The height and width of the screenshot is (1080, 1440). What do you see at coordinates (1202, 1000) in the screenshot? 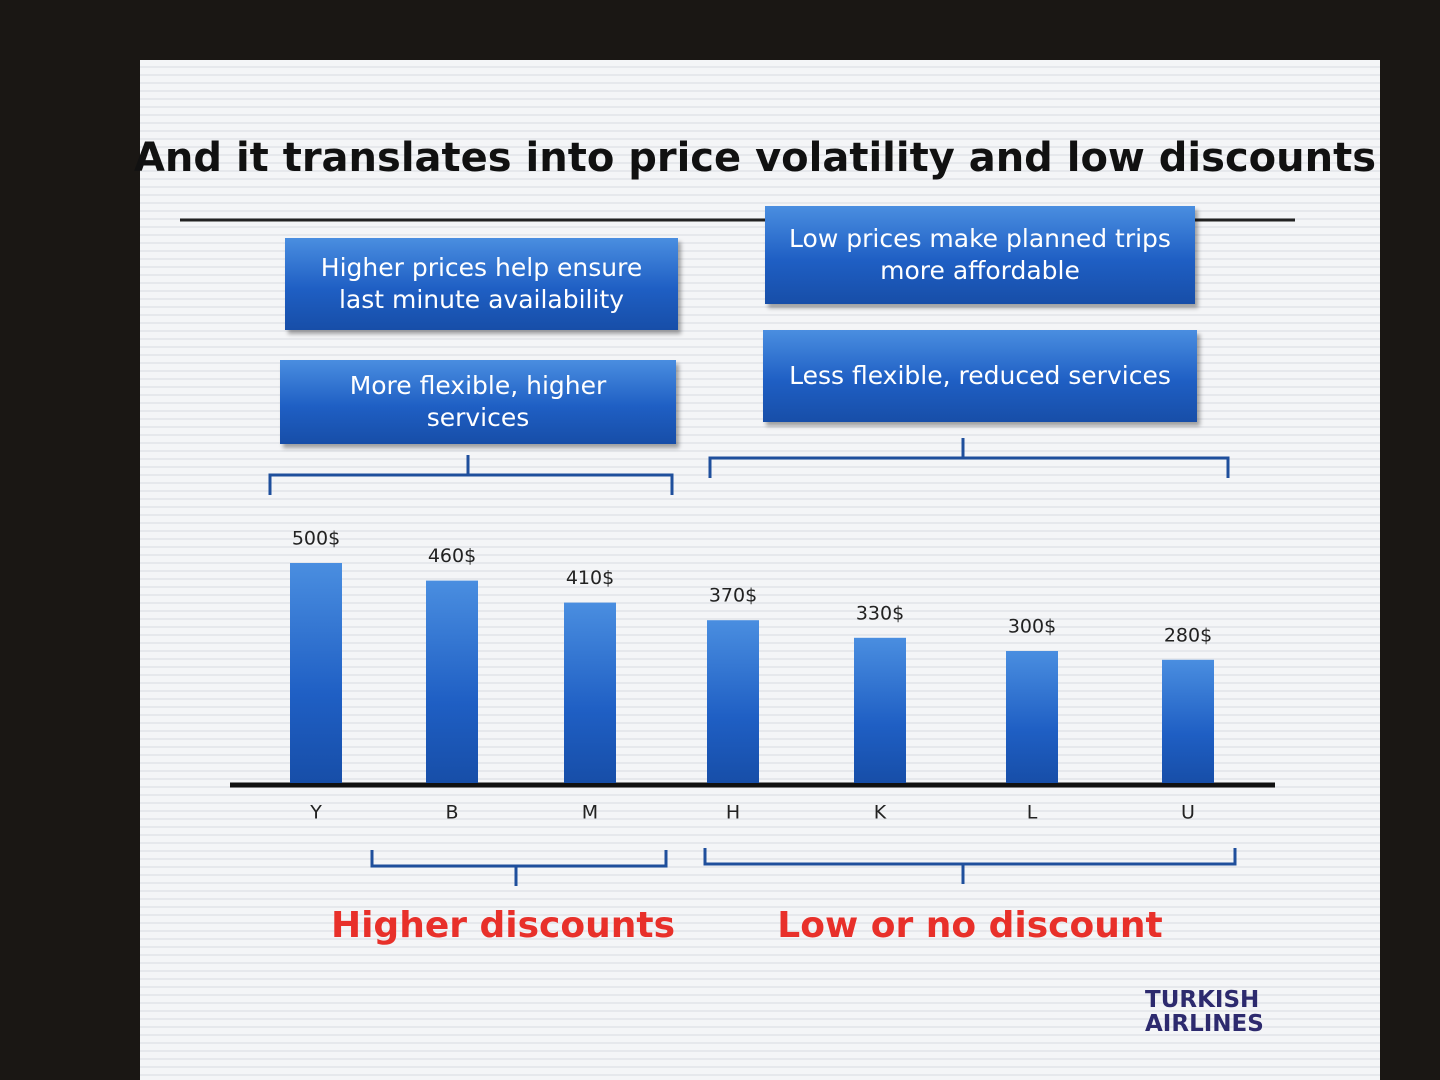
I see `logo-line: TURKISH` at bounding box center [1202, 1000].